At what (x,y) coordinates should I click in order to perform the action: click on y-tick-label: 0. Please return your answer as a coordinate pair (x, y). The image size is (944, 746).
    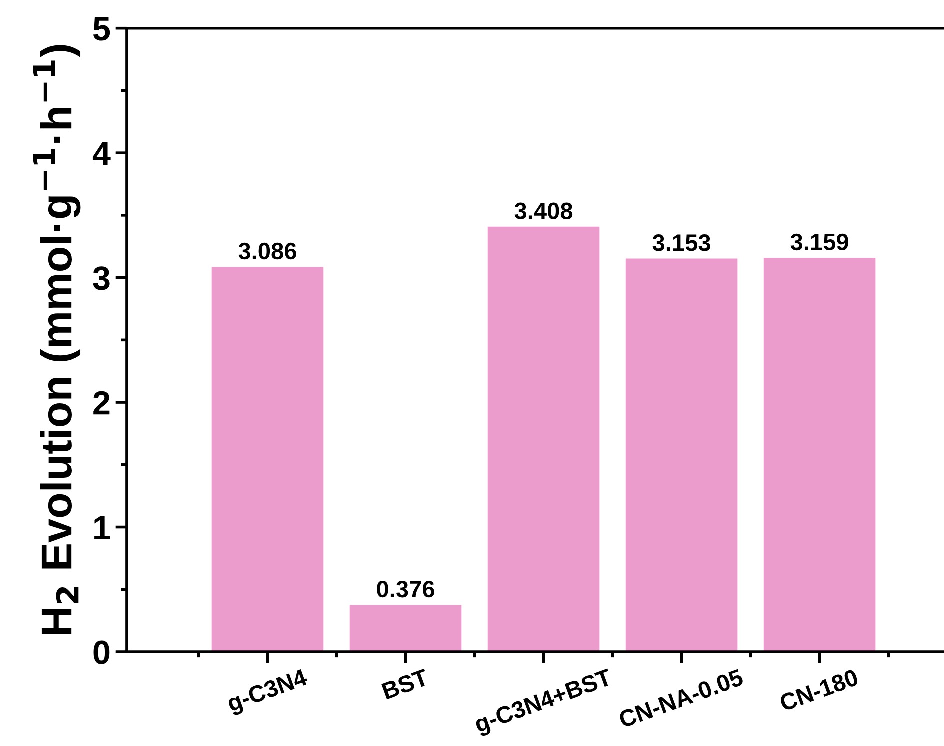
    Looking at the image, I should click on (102, 652).